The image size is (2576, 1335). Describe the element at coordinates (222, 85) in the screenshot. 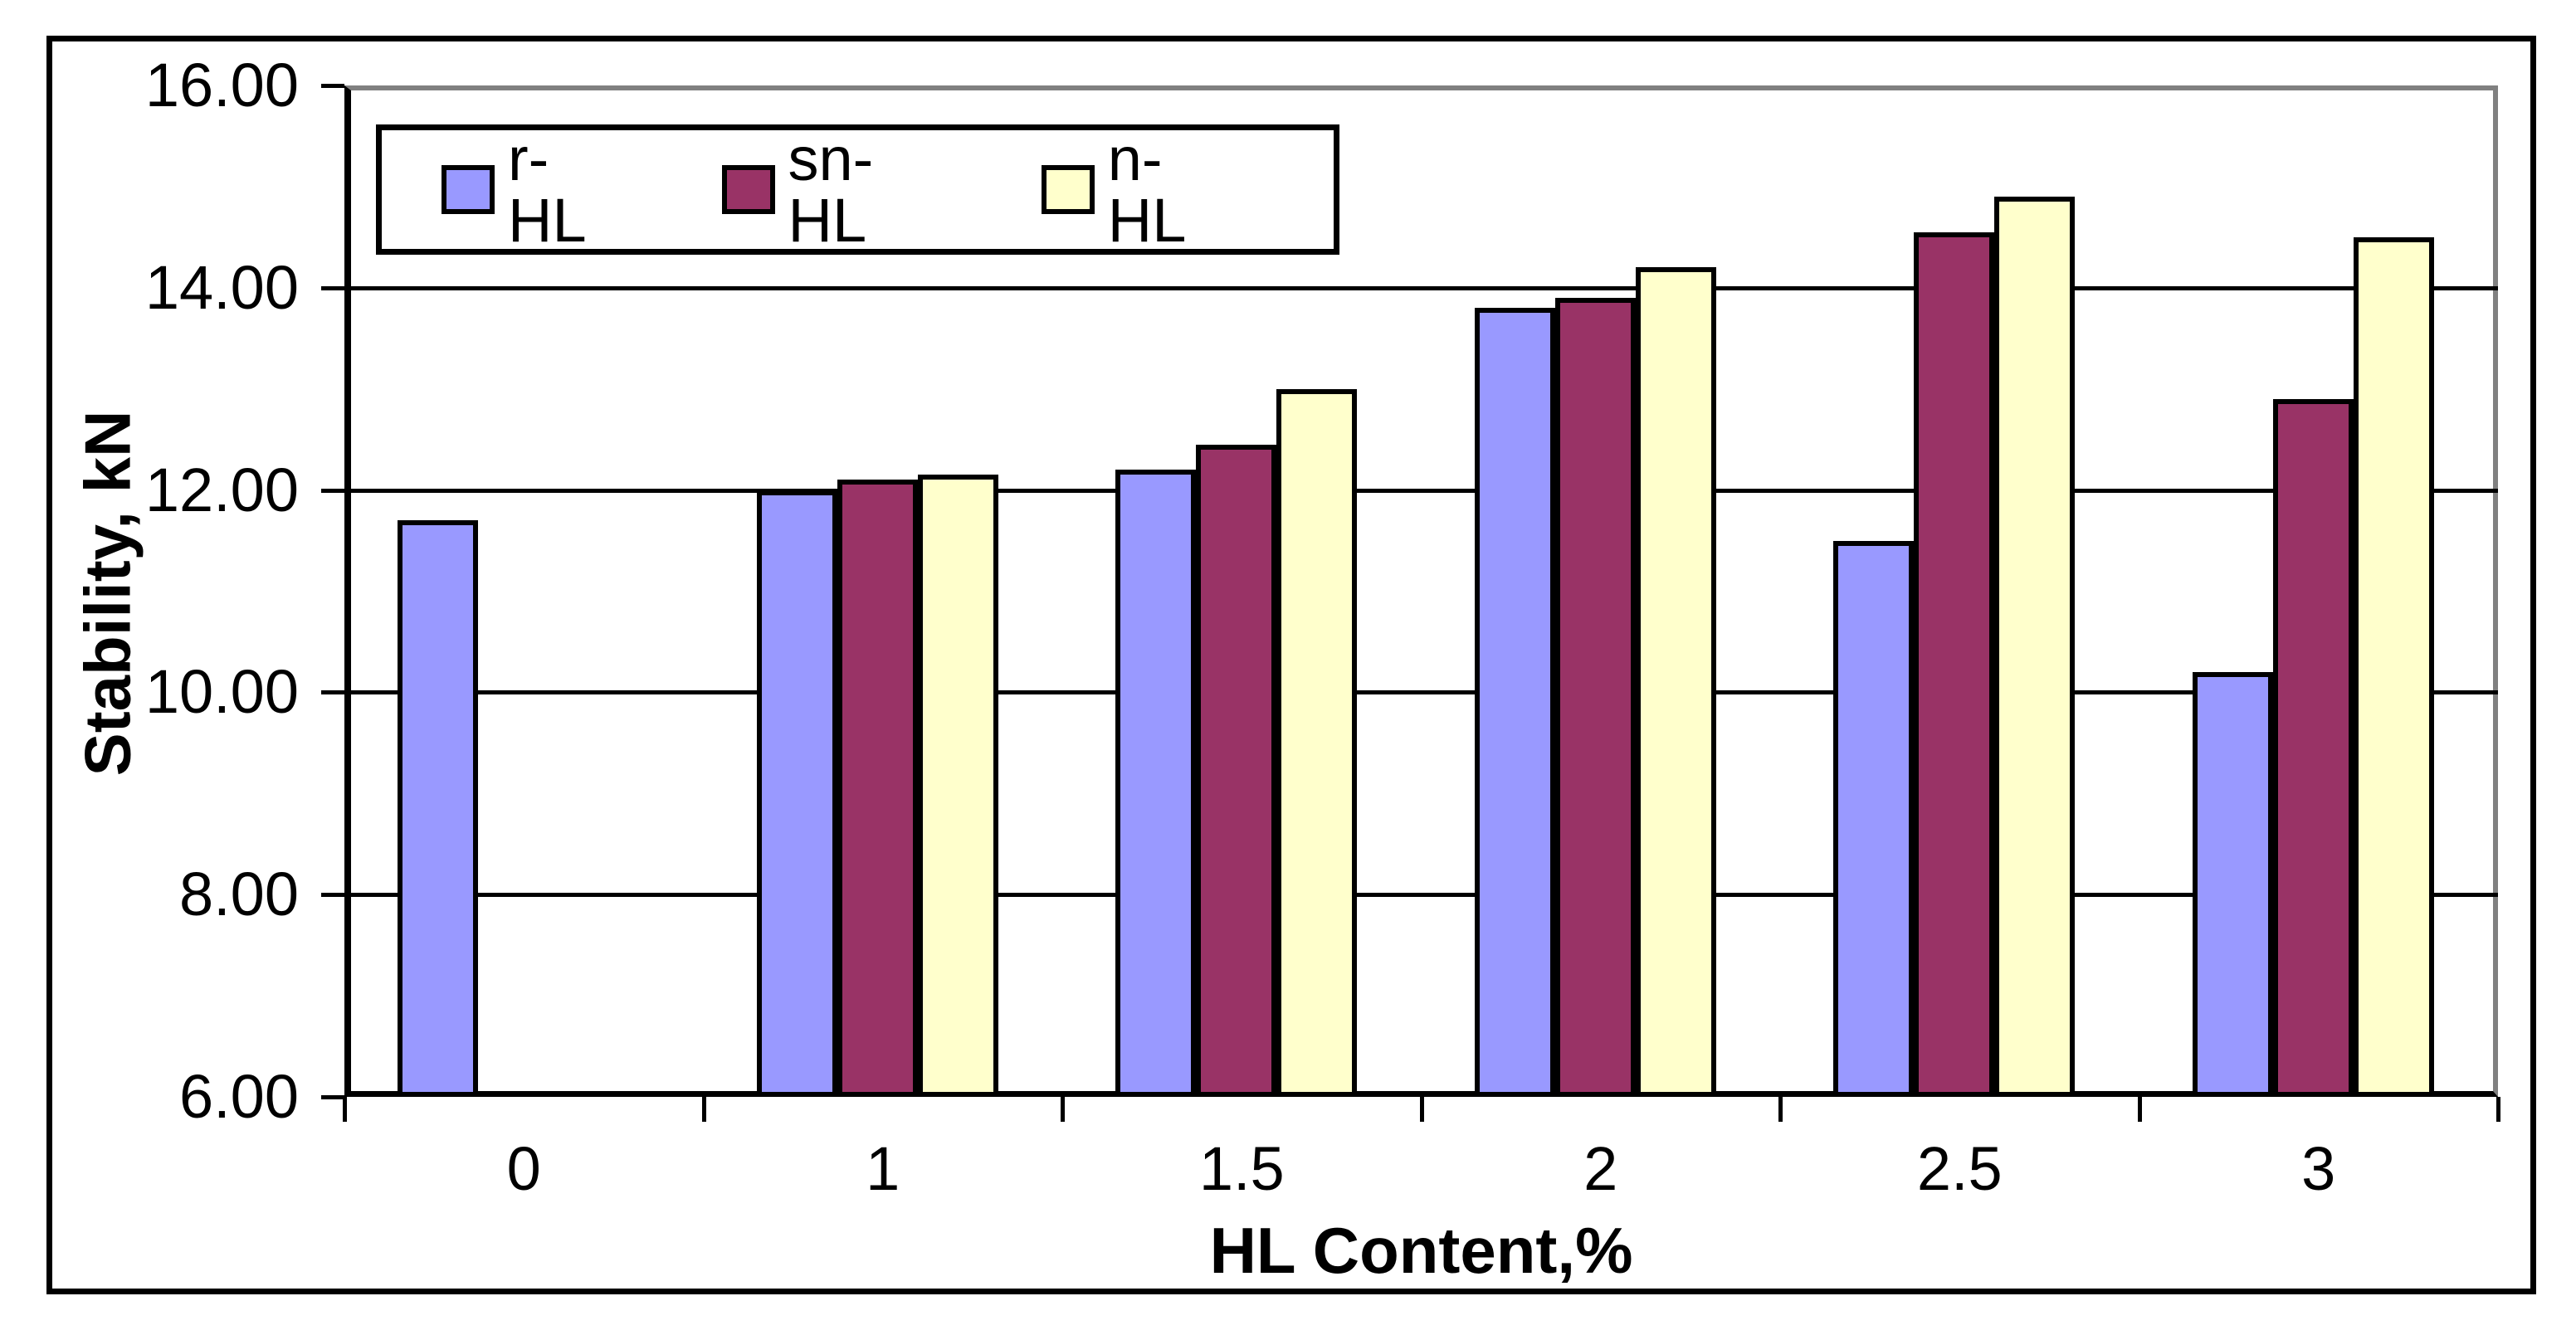

I see `y-tick-label: 16.00` at that location.